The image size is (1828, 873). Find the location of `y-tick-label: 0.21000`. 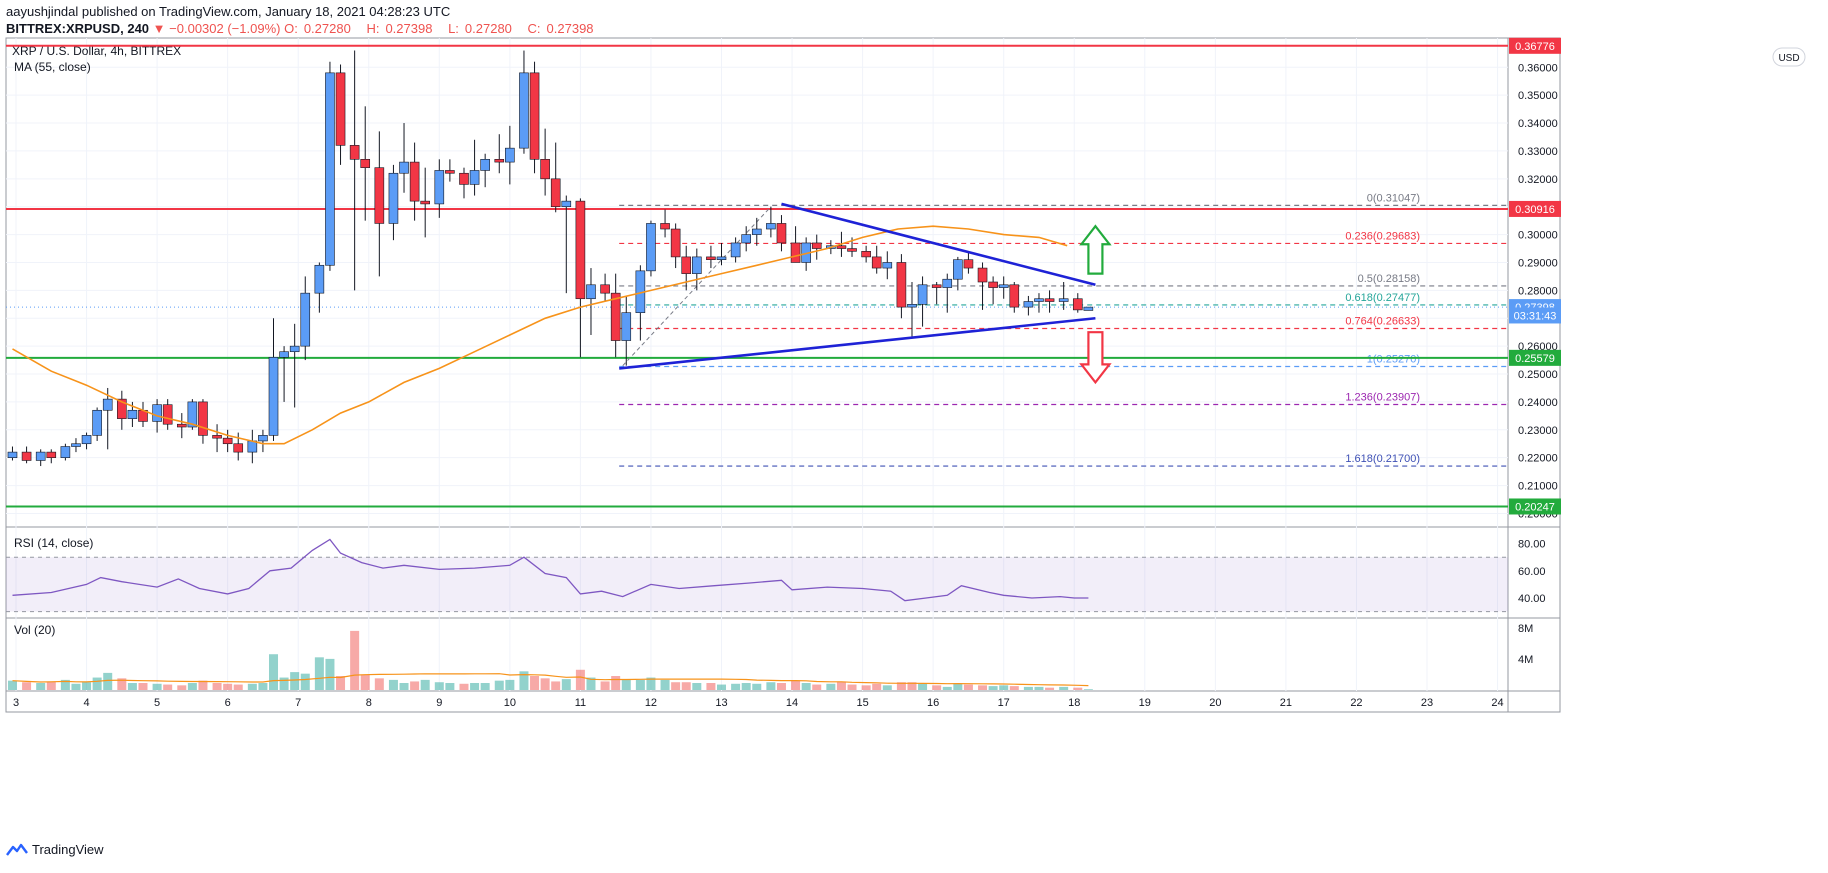

y-tick-label: 0.21000 is located at coordinates (1538, 487).